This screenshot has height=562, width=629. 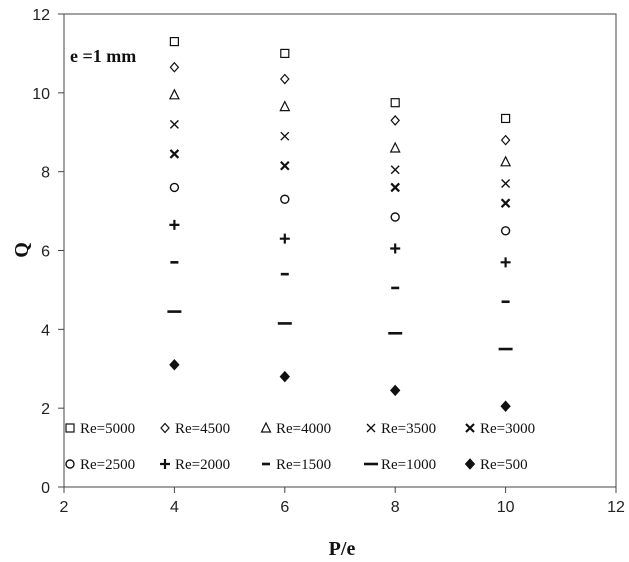 What do you see at coordinates (202, 429) in the screenshot?
I see `legend-label: Re=4500` at bounding box center [202, 429].